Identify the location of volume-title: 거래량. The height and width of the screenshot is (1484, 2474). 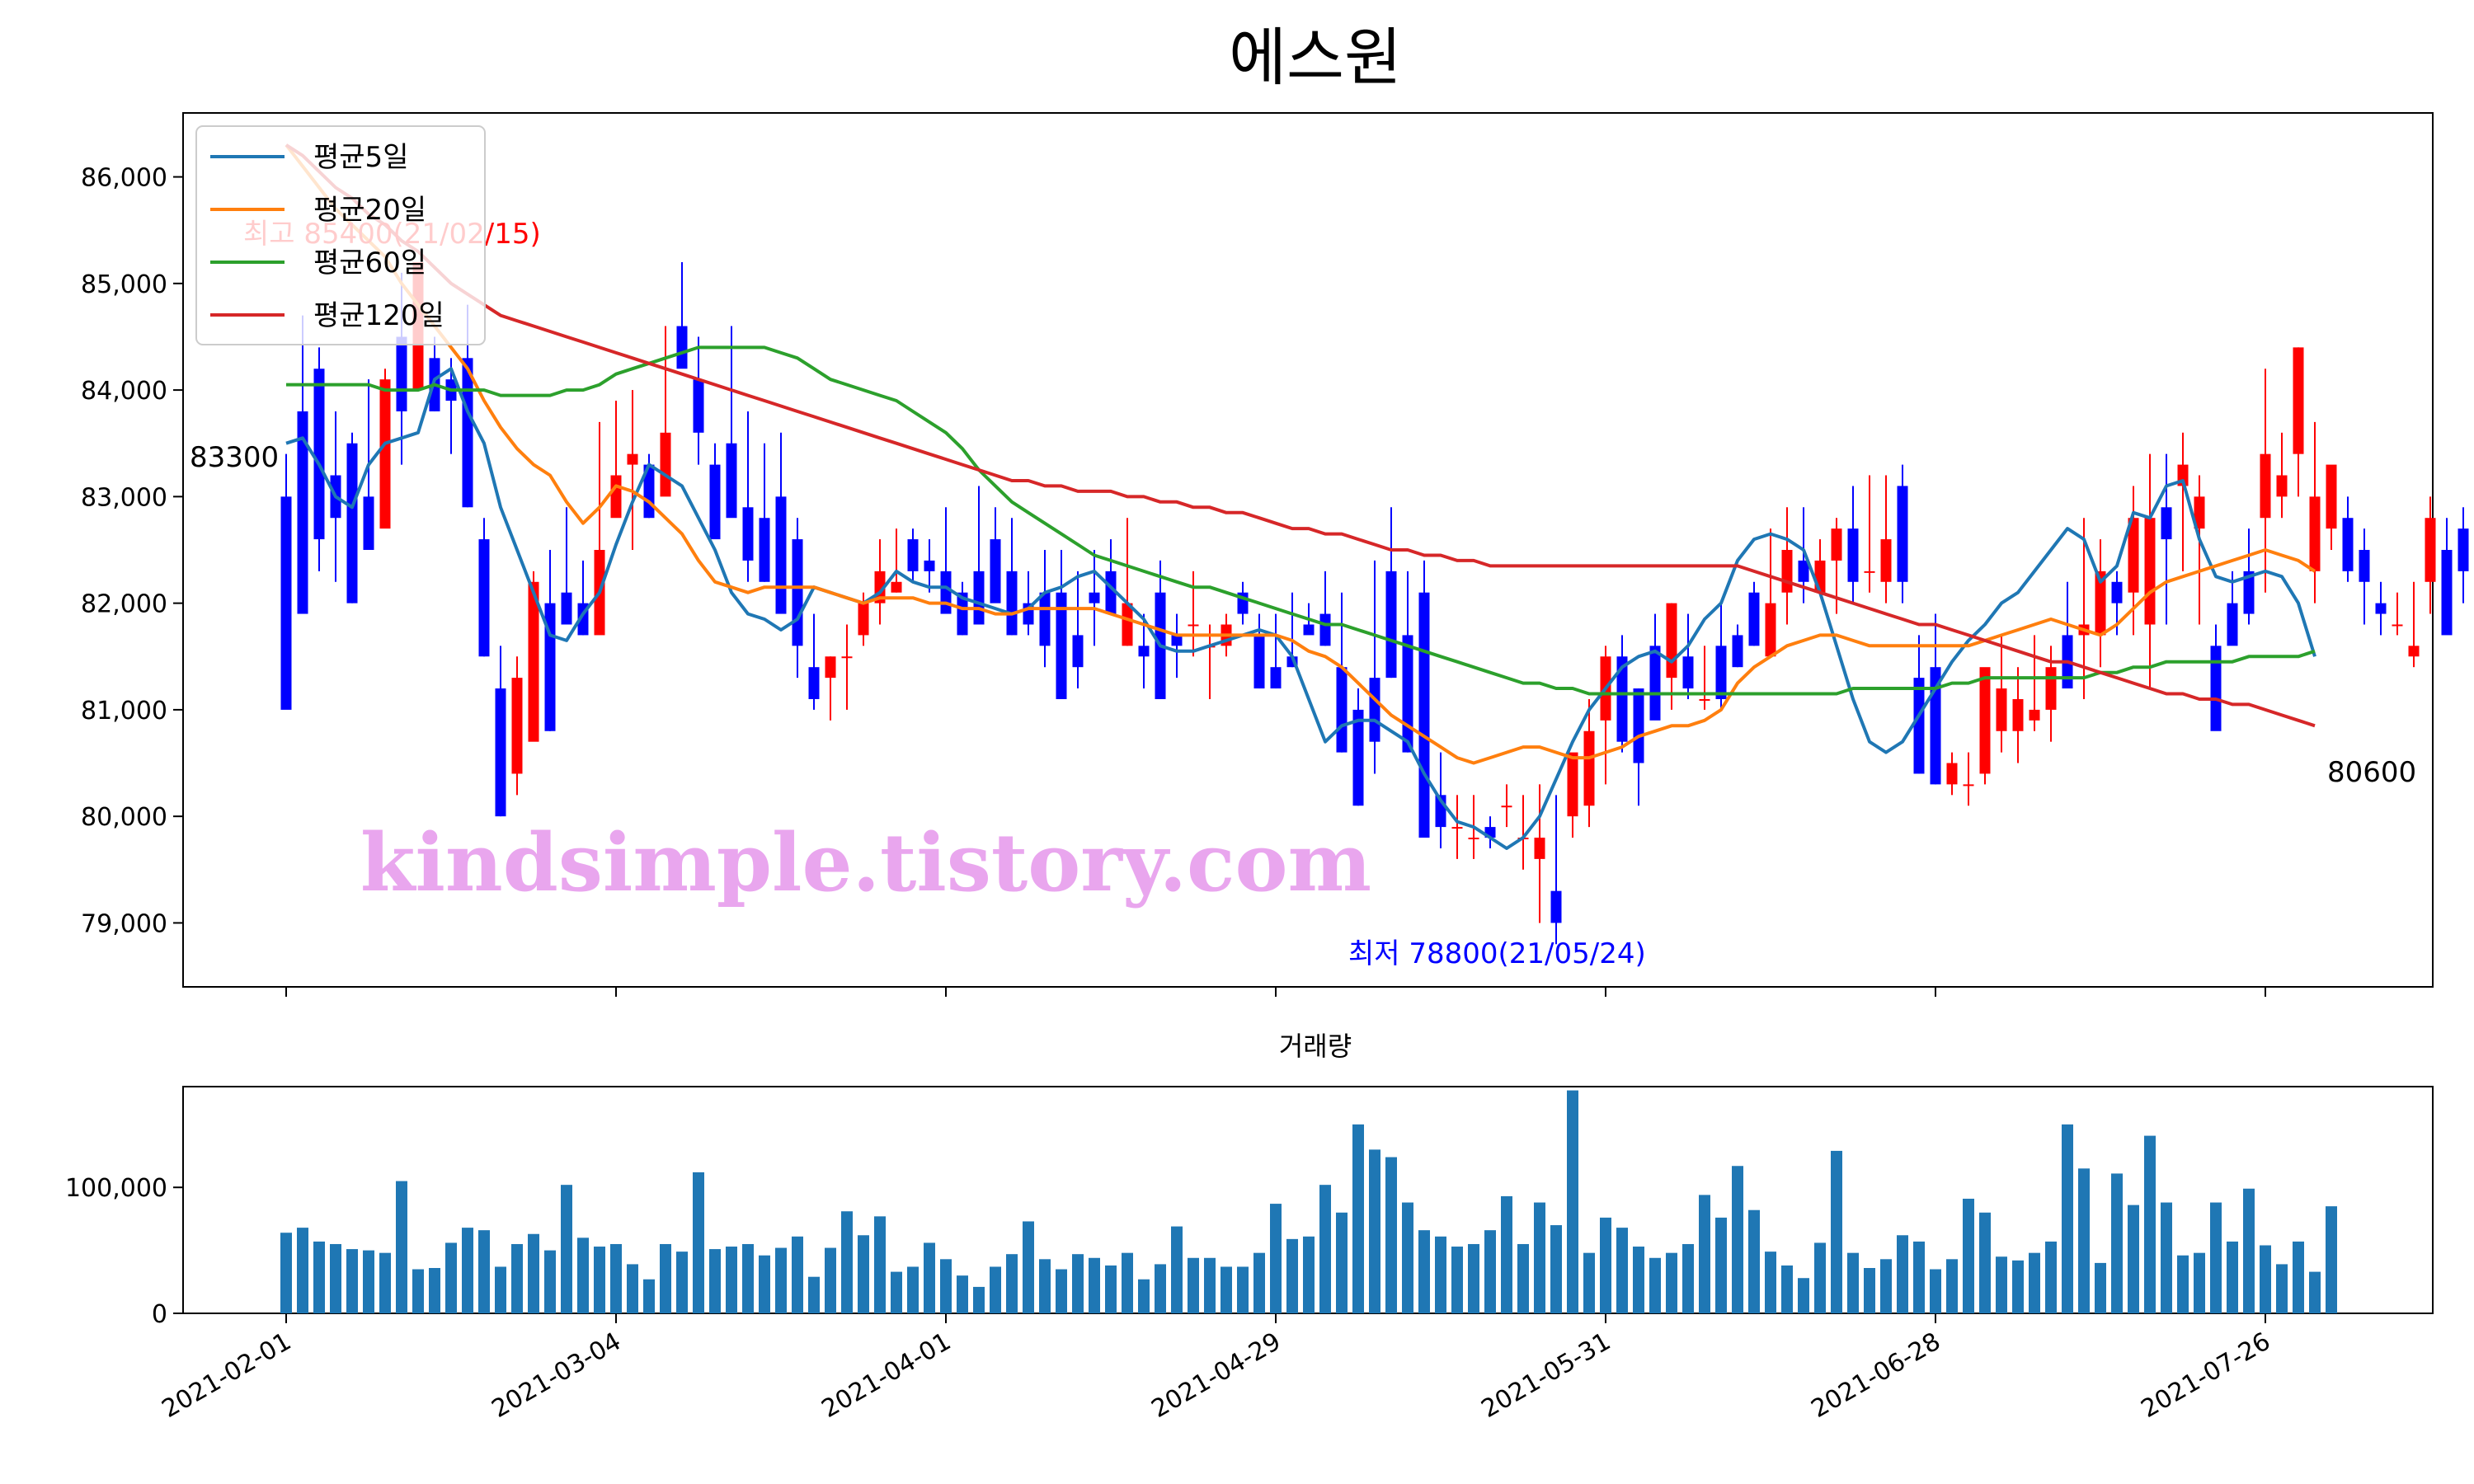
(1315, 1046).